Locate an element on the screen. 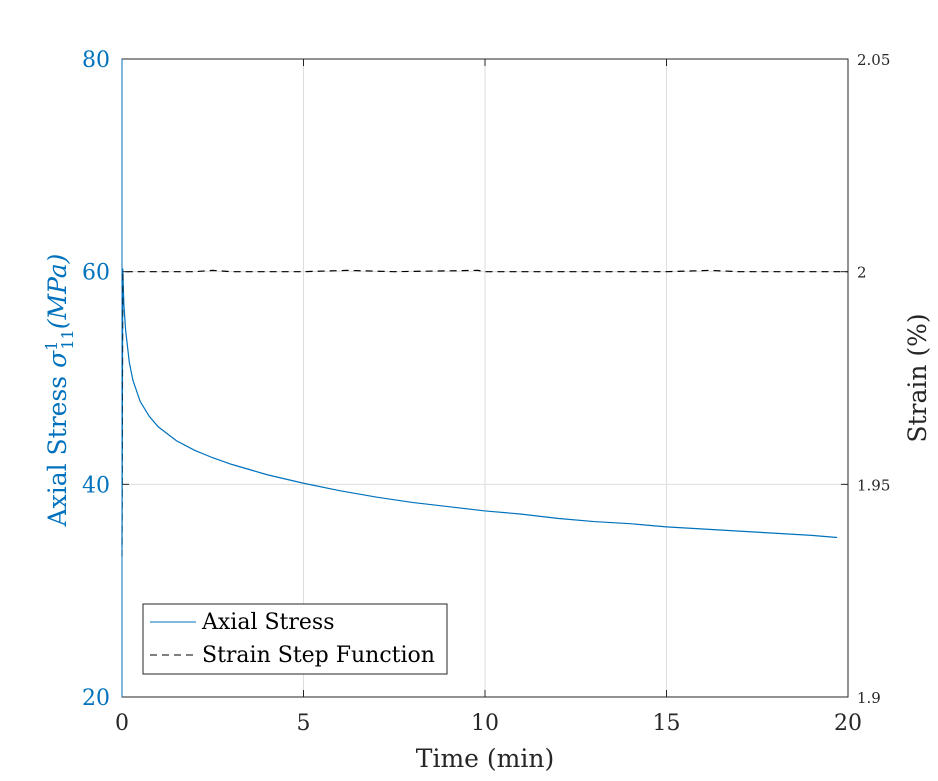  legend: Axial Stress Strain Step Function is located at coordinates (295, 639).